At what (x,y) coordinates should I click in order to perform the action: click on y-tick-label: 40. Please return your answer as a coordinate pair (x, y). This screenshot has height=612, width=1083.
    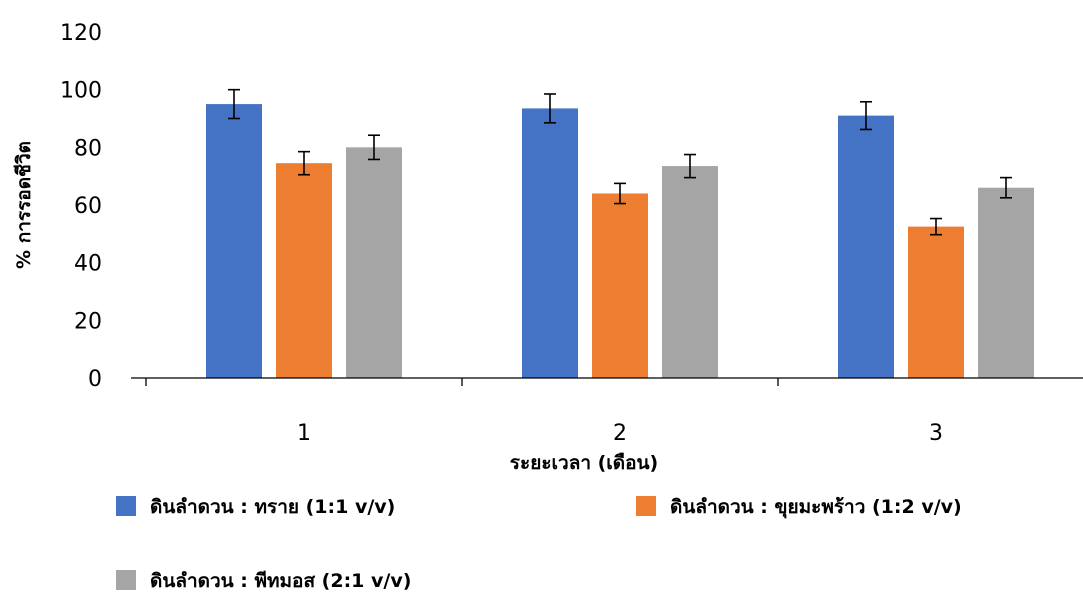
    Looking at the image, I should click on (88, 264).